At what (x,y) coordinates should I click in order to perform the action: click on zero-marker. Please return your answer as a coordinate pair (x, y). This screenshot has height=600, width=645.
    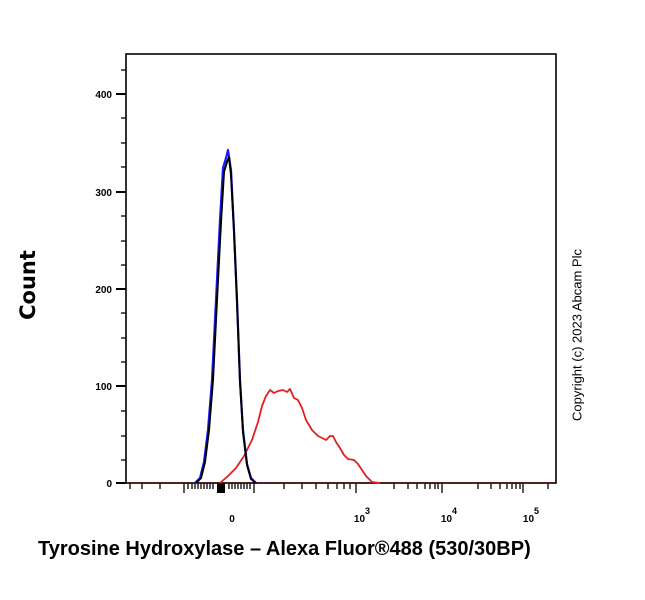
    Looking at the image, I should click on (221, 488).